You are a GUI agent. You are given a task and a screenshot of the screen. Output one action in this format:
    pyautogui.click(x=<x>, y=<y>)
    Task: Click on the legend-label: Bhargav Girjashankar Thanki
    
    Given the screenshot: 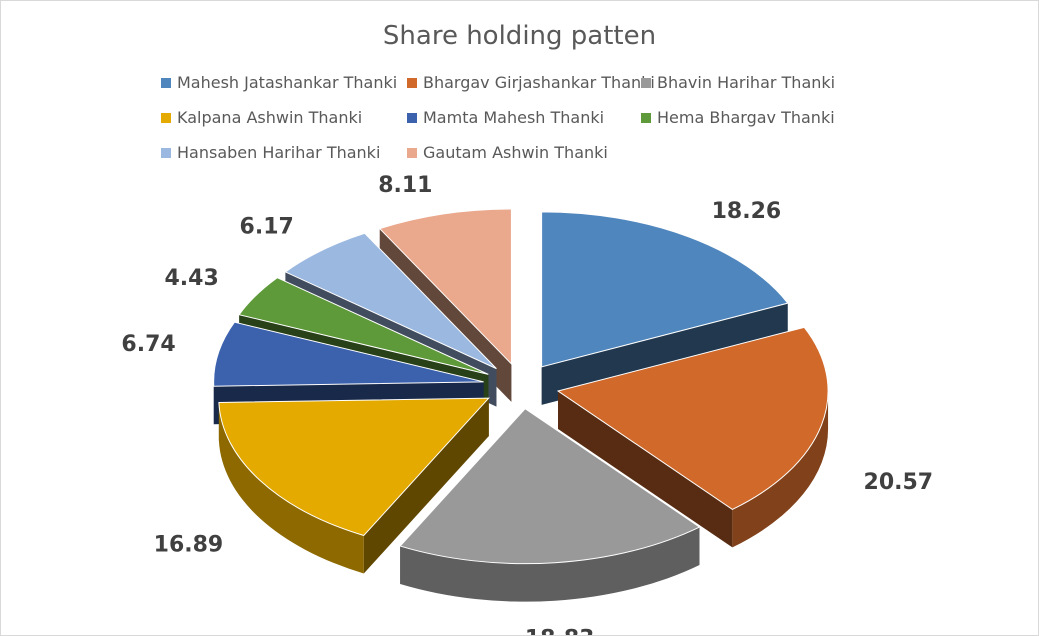 What is the action you would take?
    pyautogui.click(x=539, y=82)
    